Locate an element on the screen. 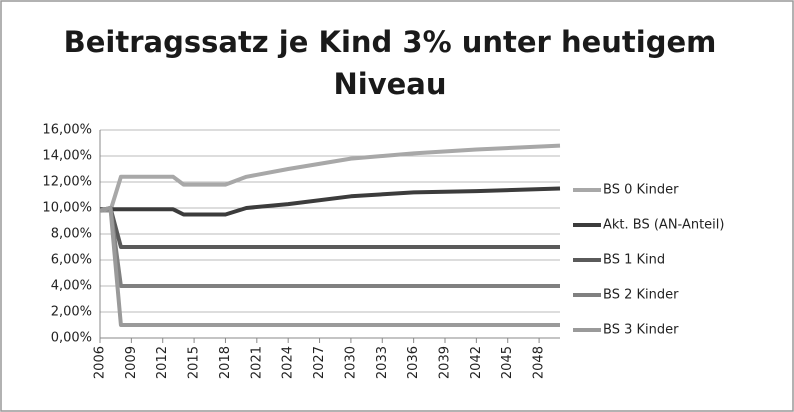  x-tick-label: 2012 is located at coordinates (162, 362).